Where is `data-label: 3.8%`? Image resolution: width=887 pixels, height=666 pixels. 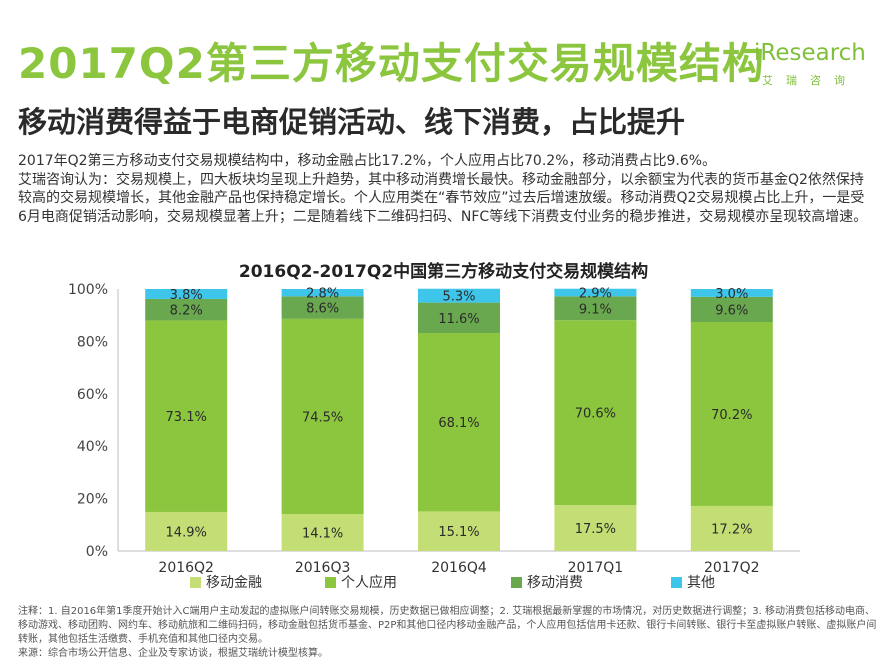
data-label: 3.8% is located at coordinates (186, 295).